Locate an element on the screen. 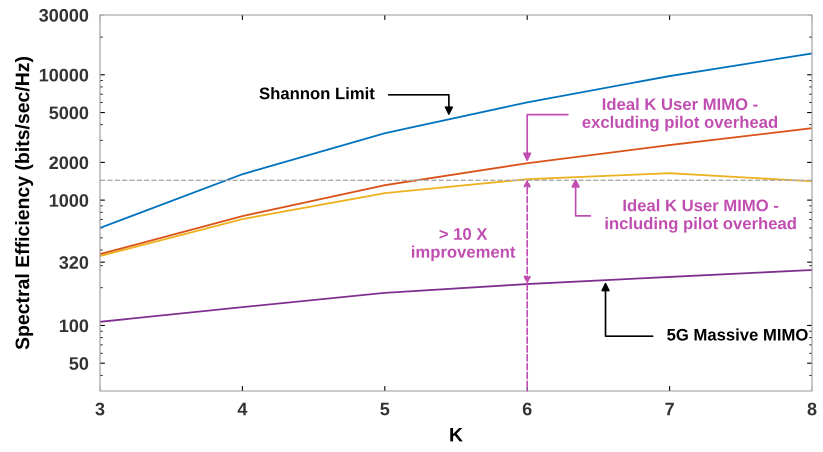 The width and height of the screenshot is (823, 452). x-tick-label: 5 is located at coordinates (385, 409).